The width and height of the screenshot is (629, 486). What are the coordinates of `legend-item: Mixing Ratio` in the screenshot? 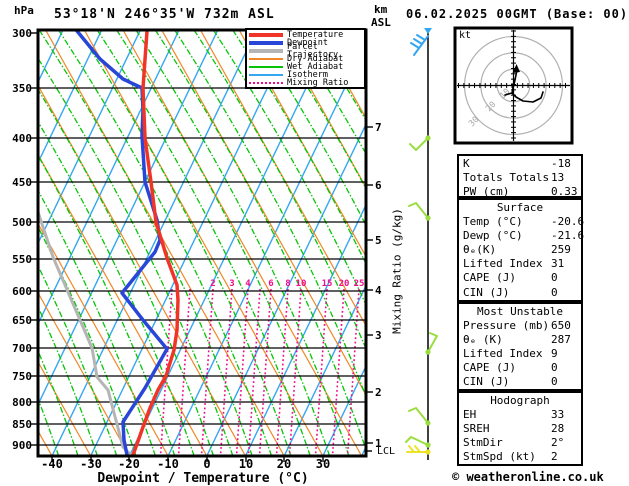 It's located at (305, 83).